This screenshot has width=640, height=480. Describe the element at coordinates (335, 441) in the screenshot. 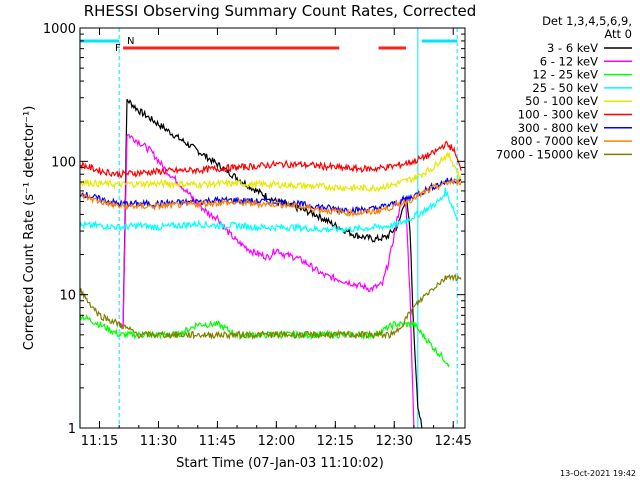

I see `x-tick-label-4: 12:15` at that location.